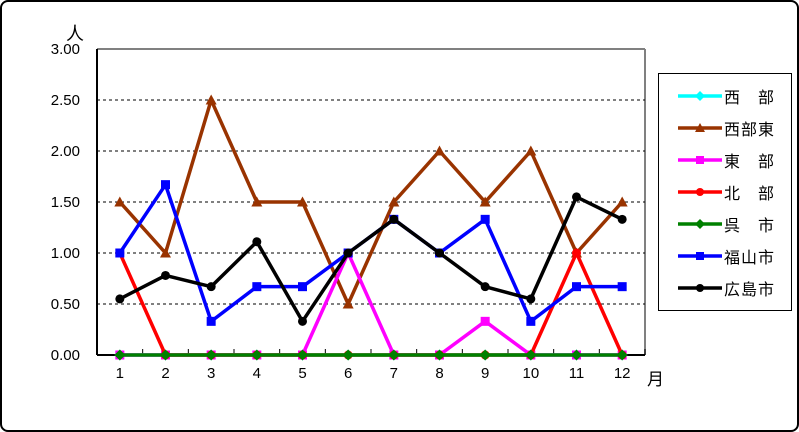 This screenshot has width=799, height=432. I want to click on legend-entry: 広島市, so click(734, 288).